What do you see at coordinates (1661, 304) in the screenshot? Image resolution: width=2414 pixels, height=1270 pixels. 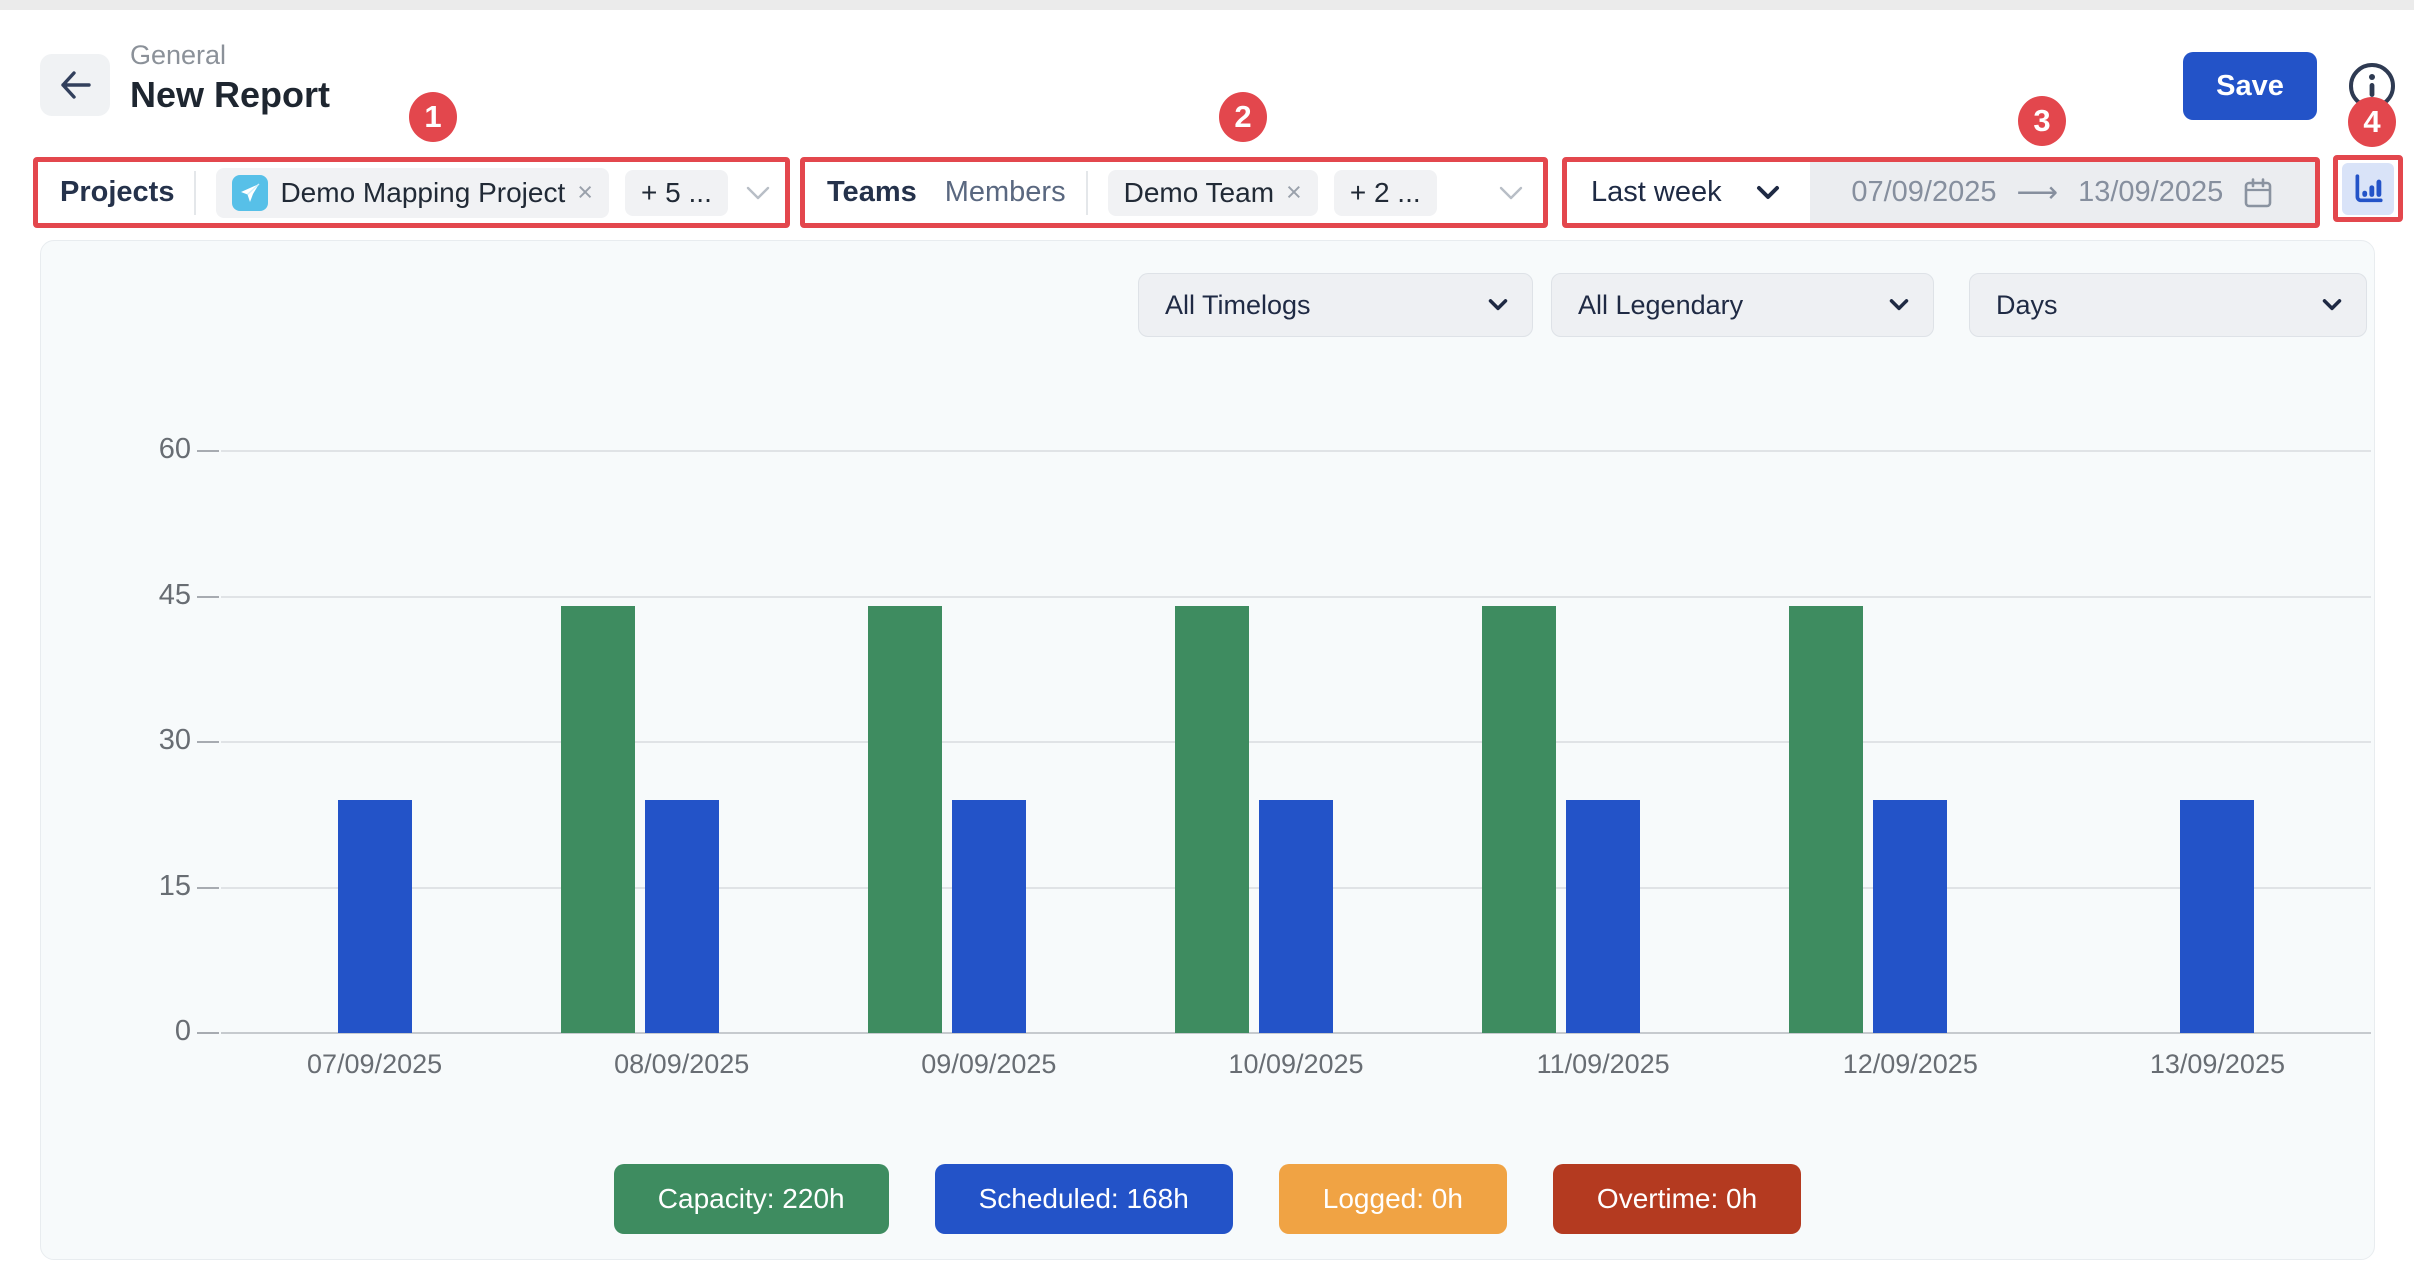 I see `legend-dropdown-value: All Legendary` at bounding box center [1661, 304].